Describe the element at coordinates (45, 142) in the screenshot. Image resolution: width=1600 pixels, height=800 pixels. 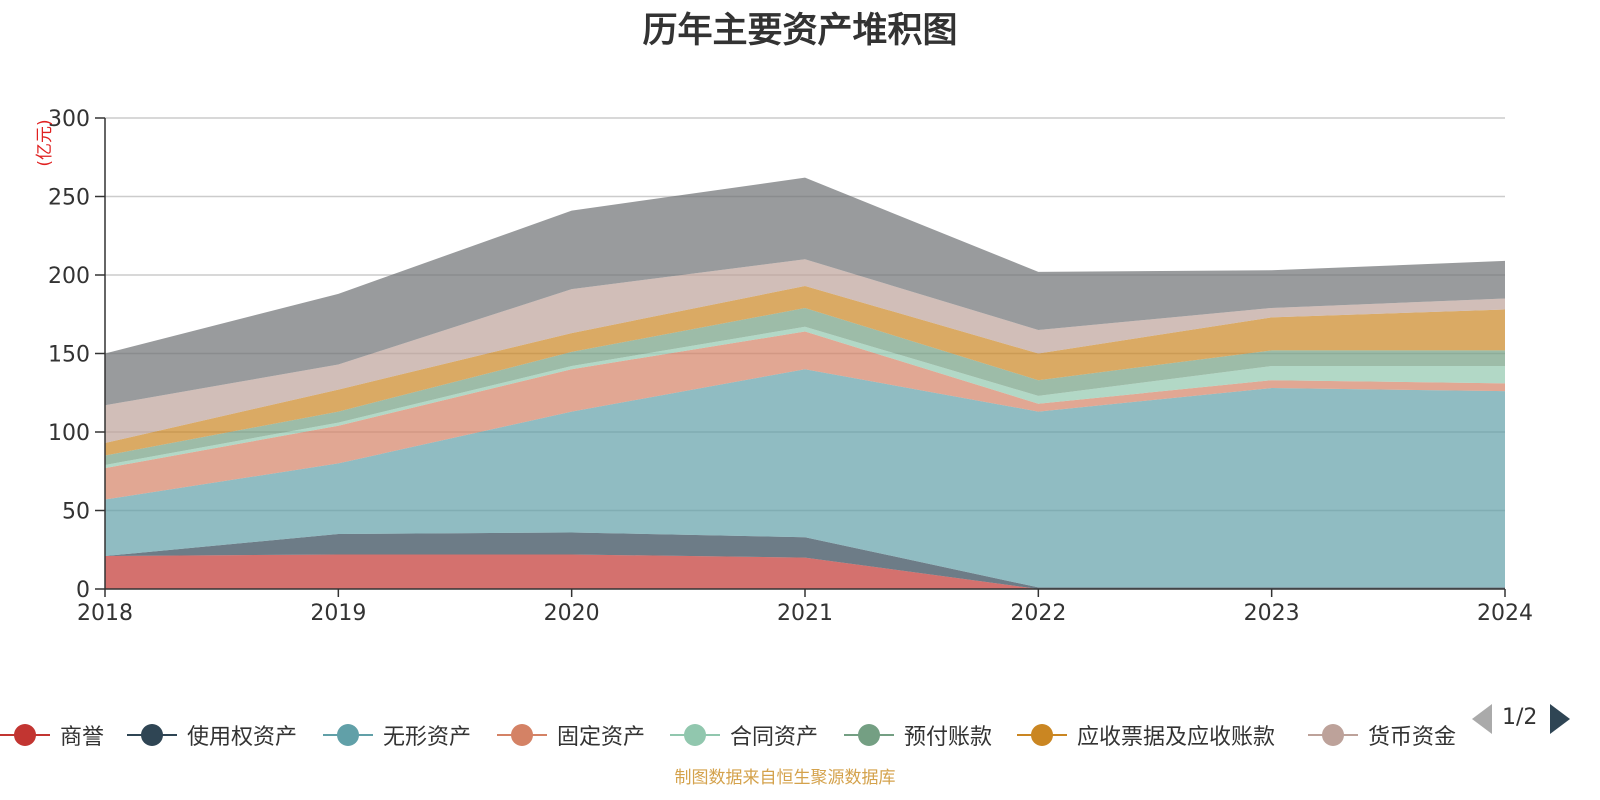
I see `y-axis-unit-label: (亿元)` at that location.